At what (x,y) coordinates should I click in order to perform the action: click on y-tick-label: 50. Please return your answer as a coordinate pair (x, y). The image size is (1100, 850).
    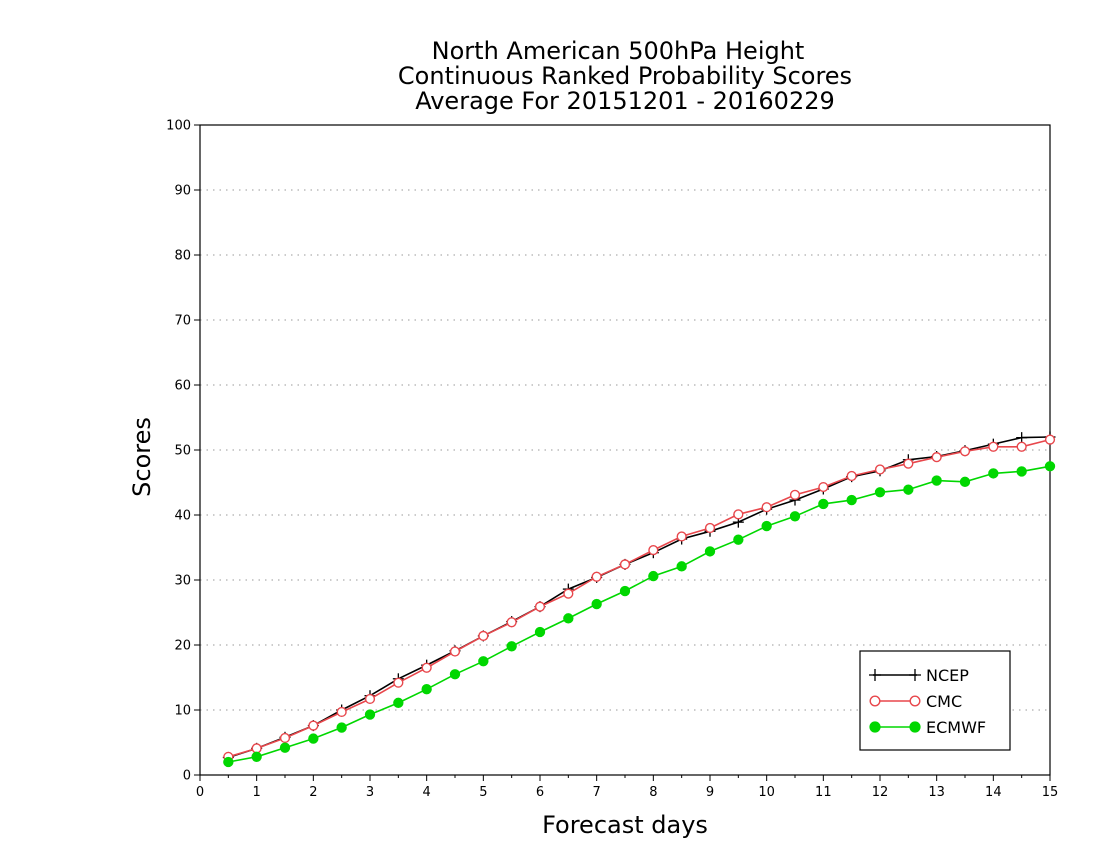
    Looking at the image, I should click on (182, 451).